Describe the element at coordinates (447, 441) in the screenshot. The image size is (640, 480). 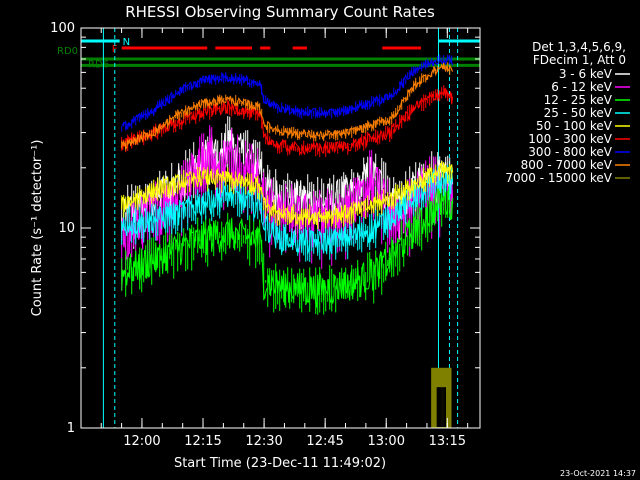
I see `x-tick-label: 13:15` at that location.